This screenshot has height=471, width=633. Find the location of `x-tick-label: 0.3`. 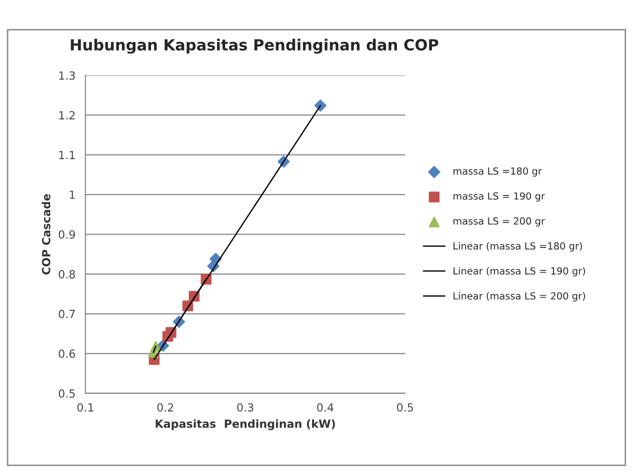

x-tick-label: 0.3 is located at coordinates (245, 407).